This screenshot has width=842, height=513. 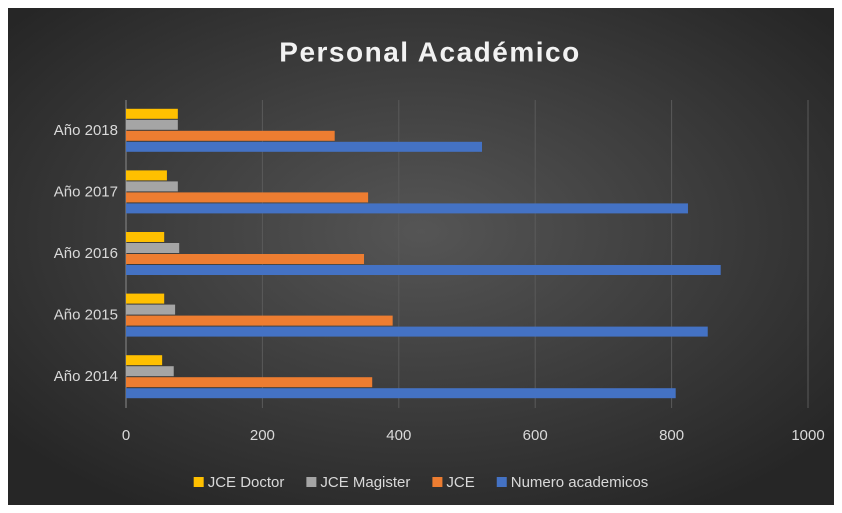 What do you see at coordinates (429, 51) in the screenshot?
I see `chart-title: Personal Académico` at bounding box center [429, 51].